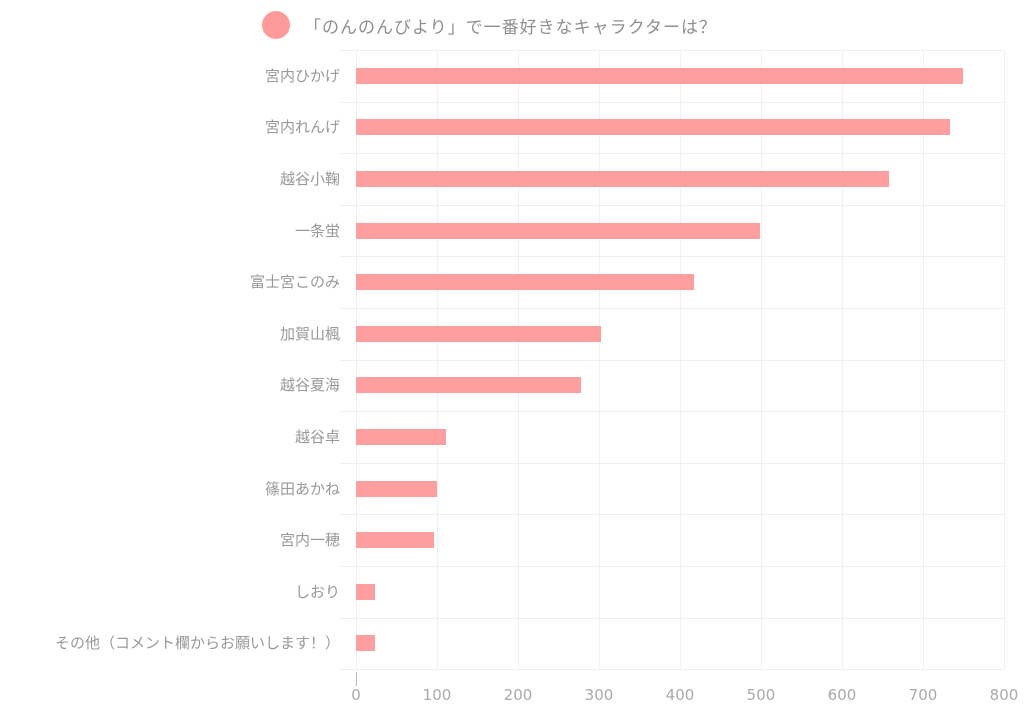  Describe the element at coordinates (842, 695) in the screenshot. I see `x-axis-tick-label: 600` at that location.